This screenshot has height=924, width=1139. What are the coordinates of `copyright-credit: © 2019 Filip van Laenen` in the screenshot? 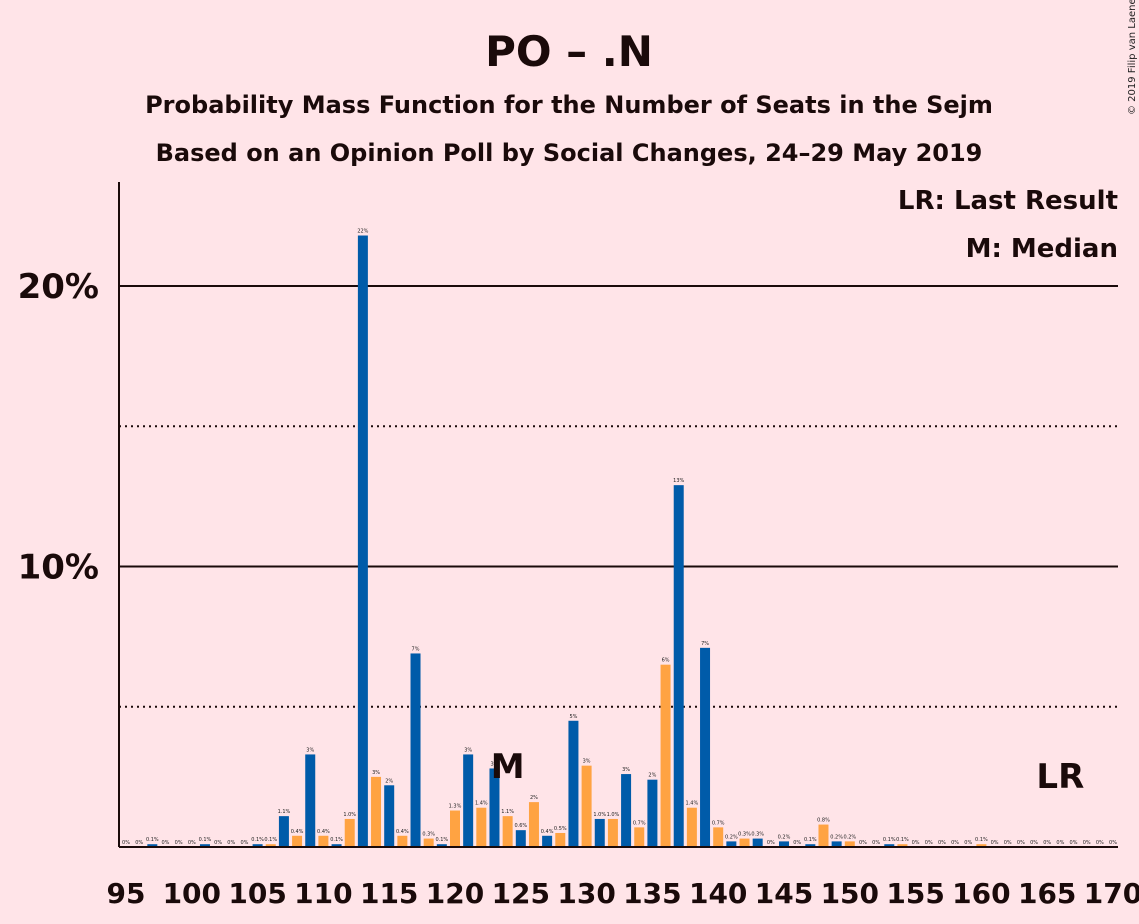 It's located at (1132, 57).